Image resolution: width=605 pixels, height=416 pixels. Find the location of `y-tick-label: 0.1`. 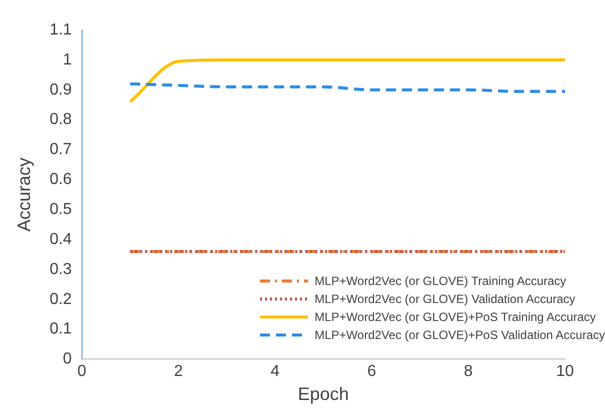

y-tick-label: 0.1 is located at coordinates (61, 329).